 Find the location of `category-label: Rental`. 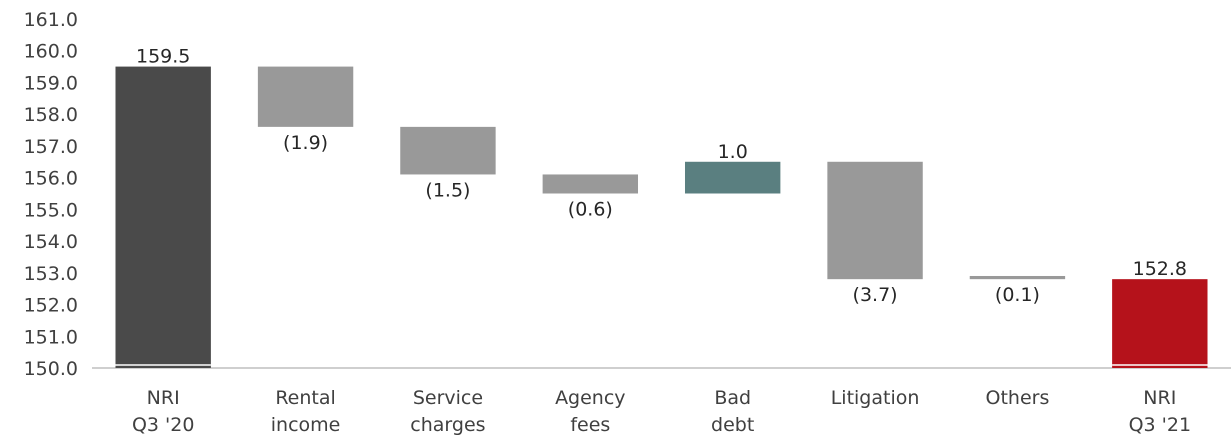

category-label: Rental is located at coordinates (305, 398).